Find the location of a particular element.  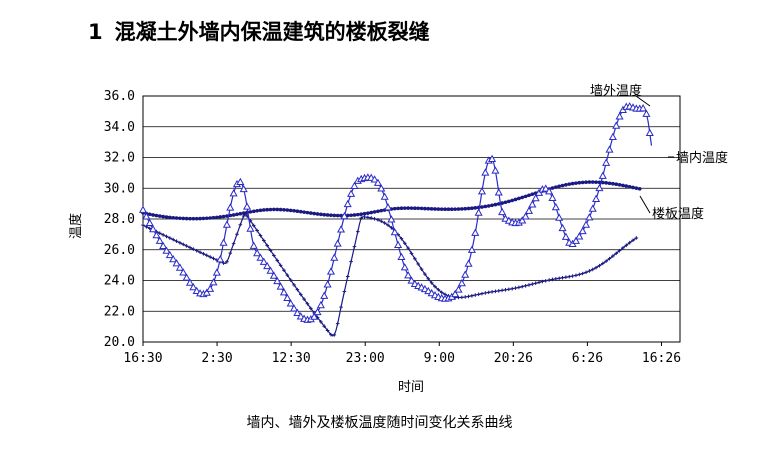

y-tick-labels: 20.0 22.0 24.0 26.0 28.0 30.0 32.0 34.0 36.0 is located at coordinates (119, 219).